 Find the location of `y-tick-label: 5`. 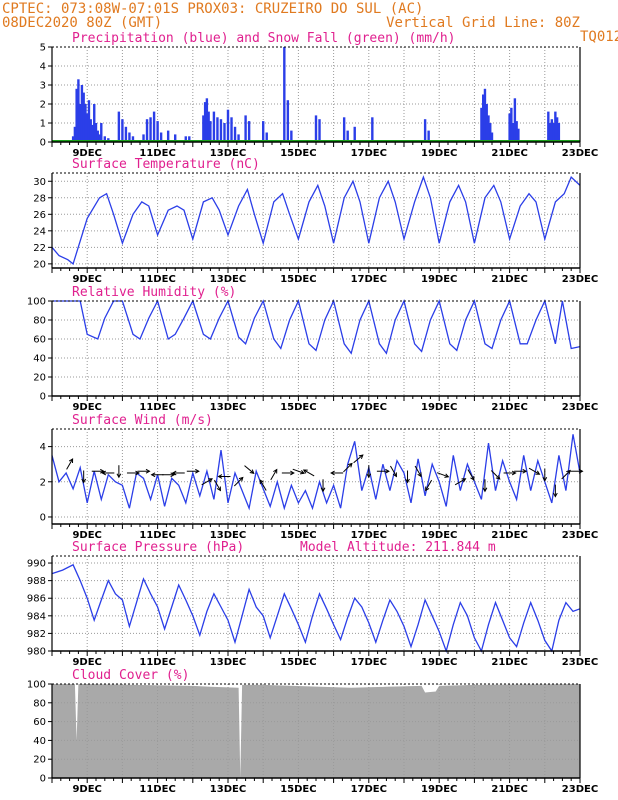

y-tick-label: 5 is located at coordinates (43, 48).